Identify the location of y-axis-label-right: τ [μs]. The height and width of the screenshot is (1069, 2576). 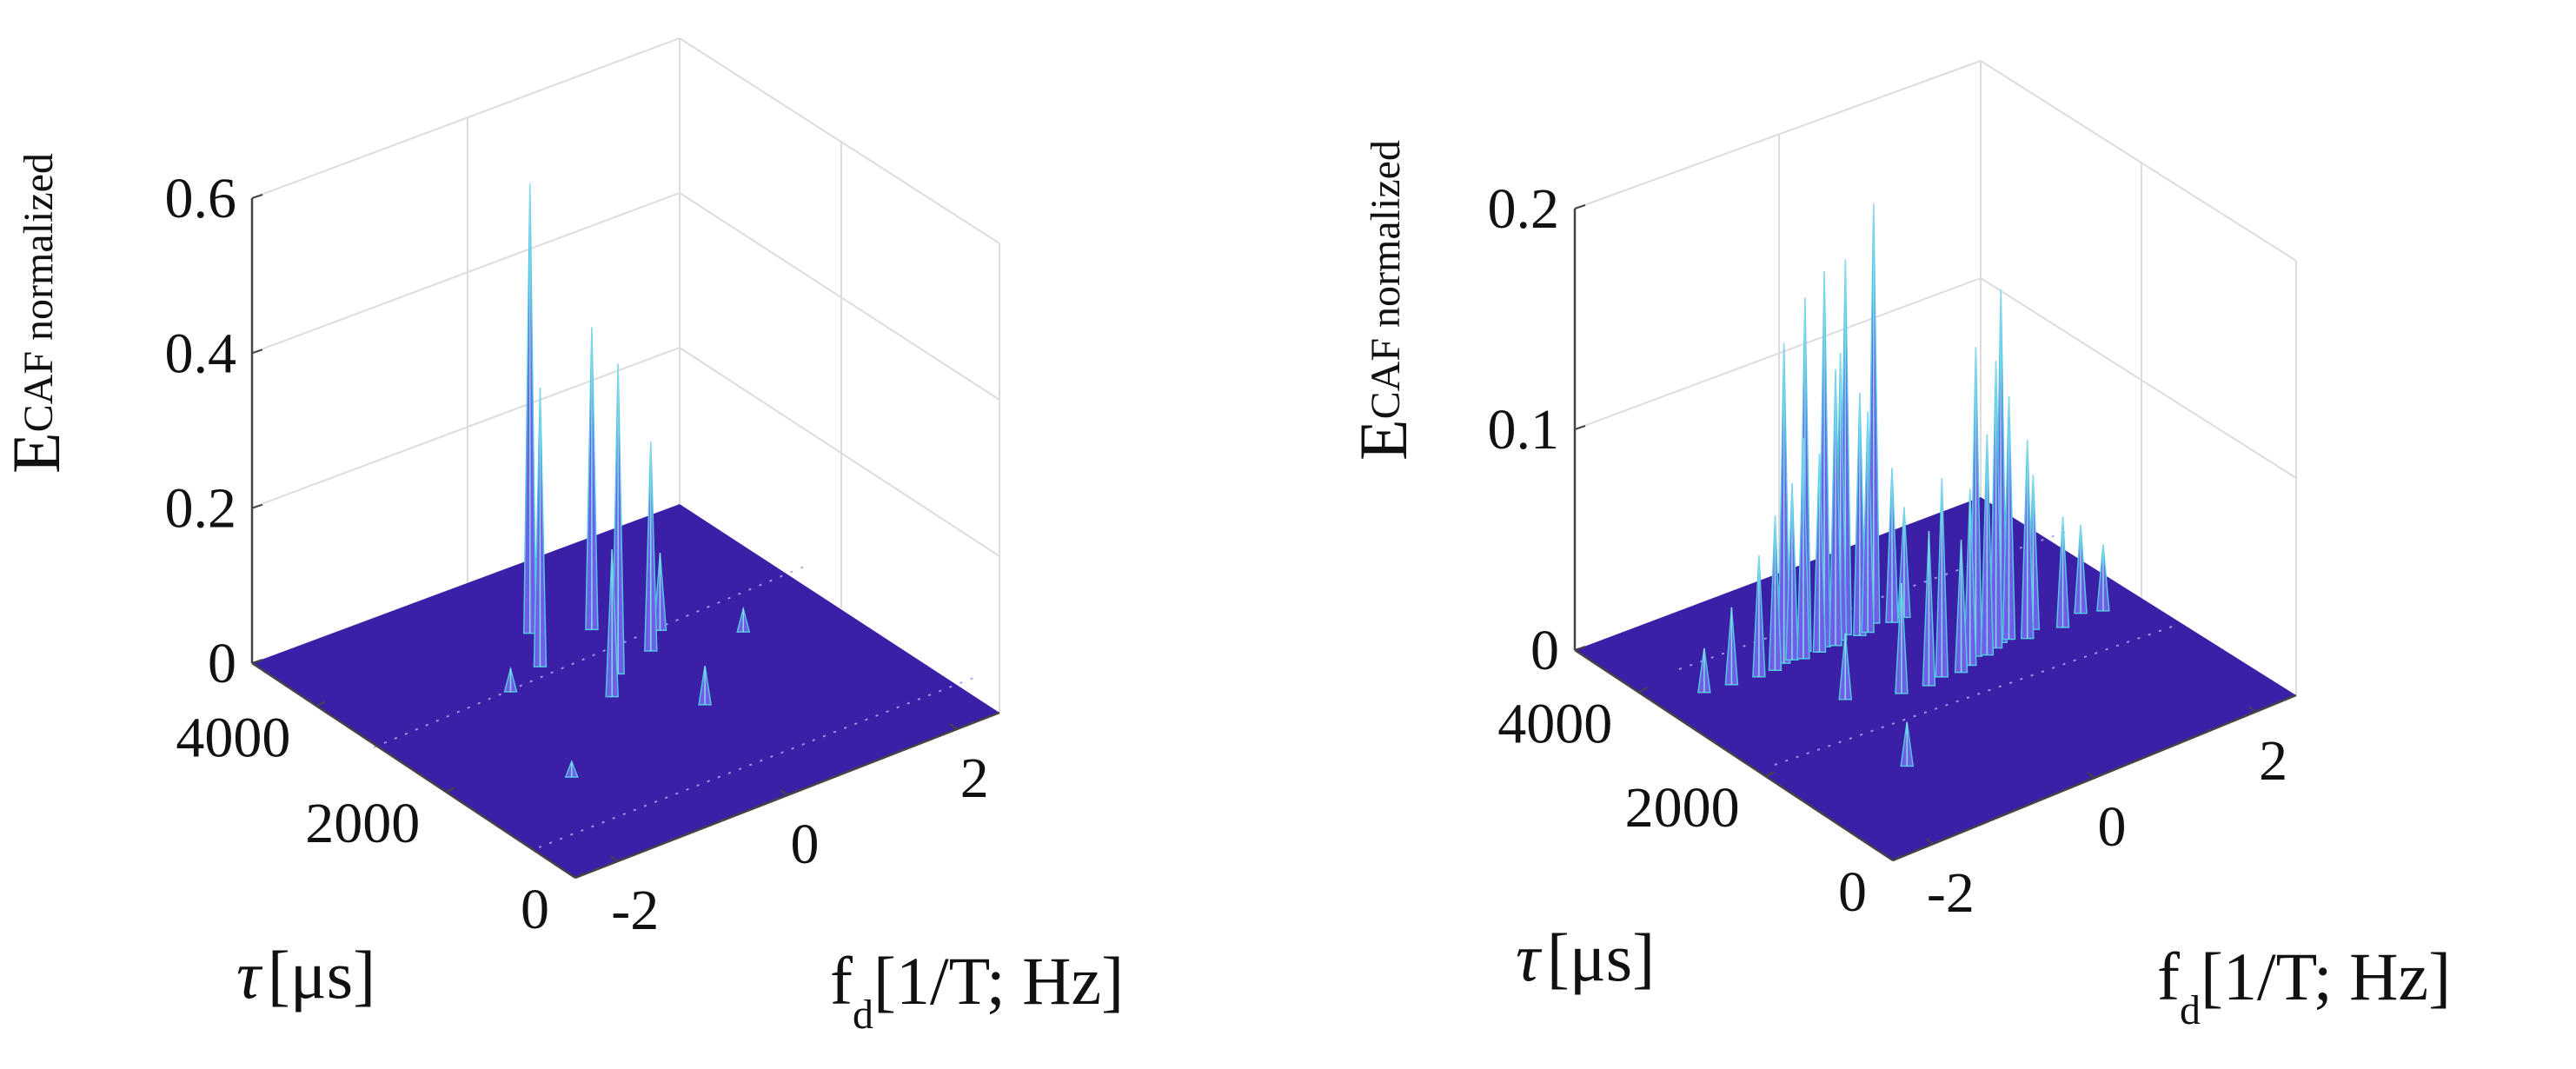
(1585, 957).